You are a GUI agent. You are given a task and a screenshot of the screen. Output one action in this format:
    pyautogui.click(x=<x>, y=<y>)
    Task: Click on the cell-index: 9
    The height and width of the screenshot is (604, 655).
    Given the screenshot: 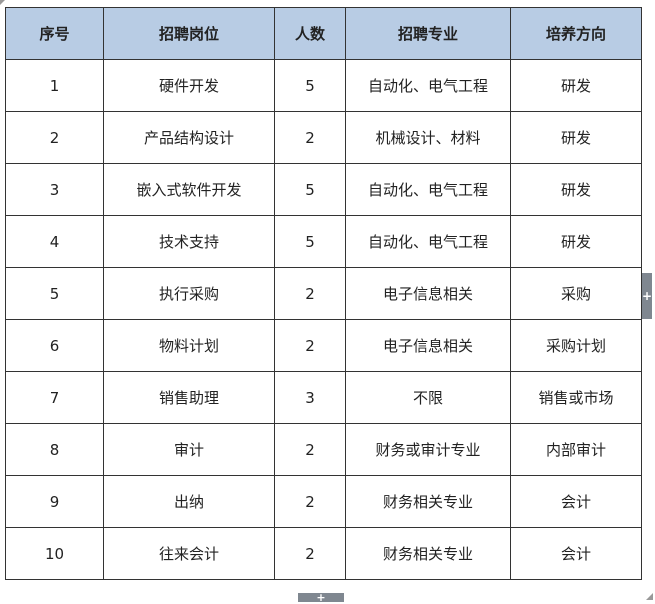 What is the action you would take?
    pyautogui.click(x=54, y=501)
    